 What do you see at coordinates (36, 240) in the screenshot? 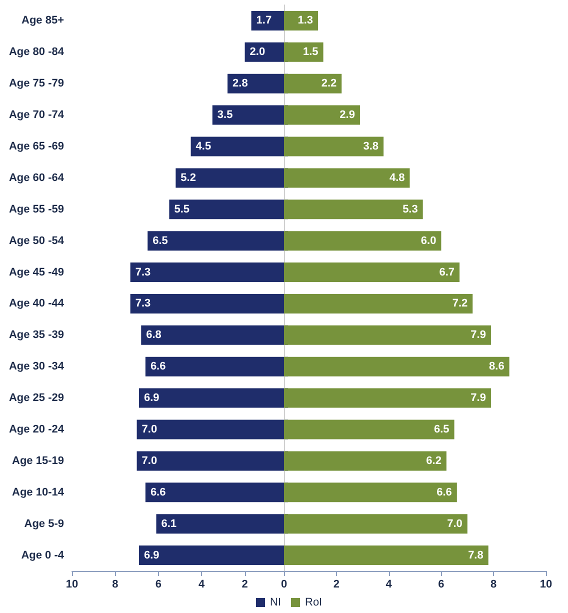
I see `y-tick-label: Age 50 -54` at bounding box center [36, 240].